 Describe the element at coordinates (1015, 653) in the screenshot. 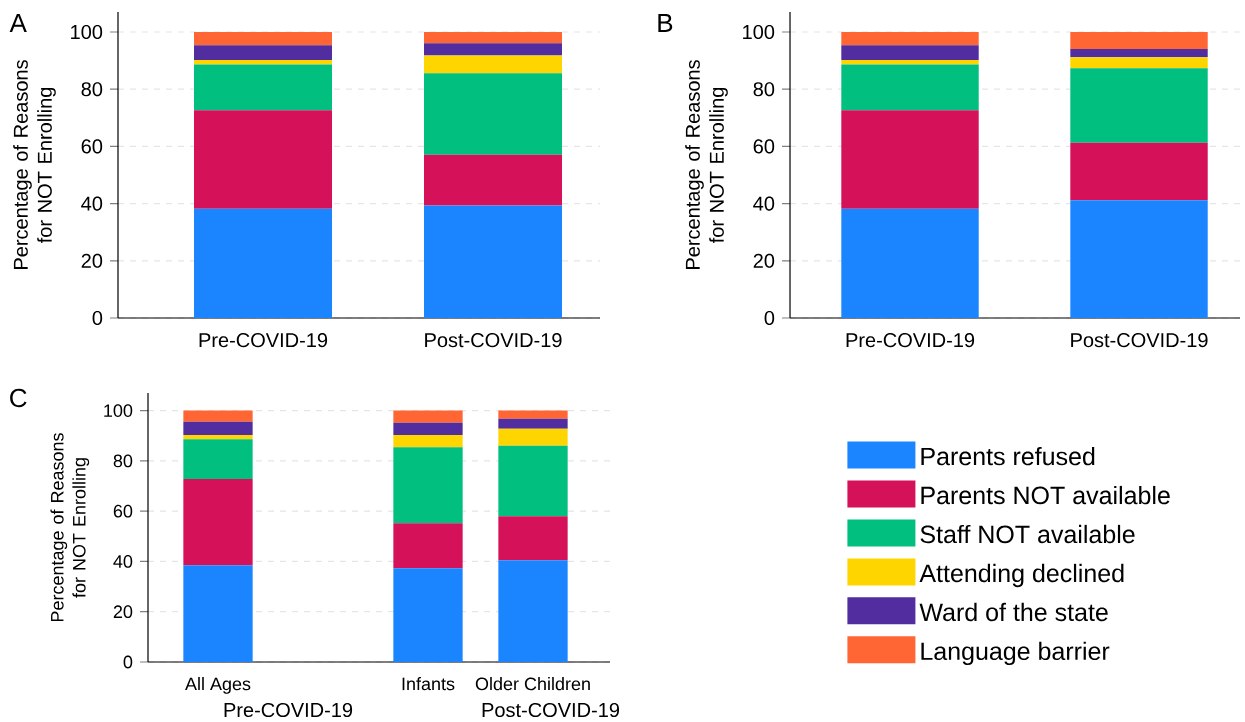

I see `legend-label: Language barrier` at that location.